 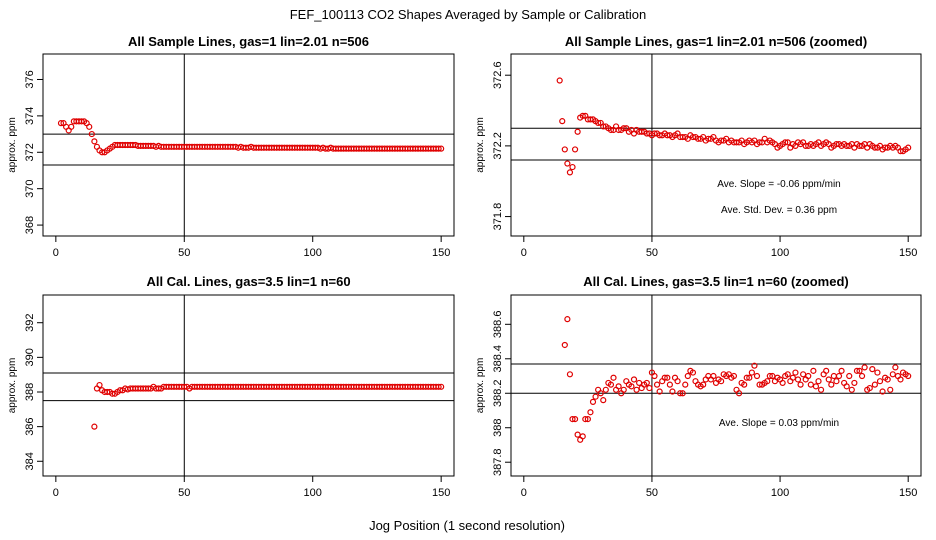 What do you see at coordinates (779, 423) in the screenshot?
I see `annotation: Ave. Slope = 0.03 ppm/min` at bounding box center [779, 423].